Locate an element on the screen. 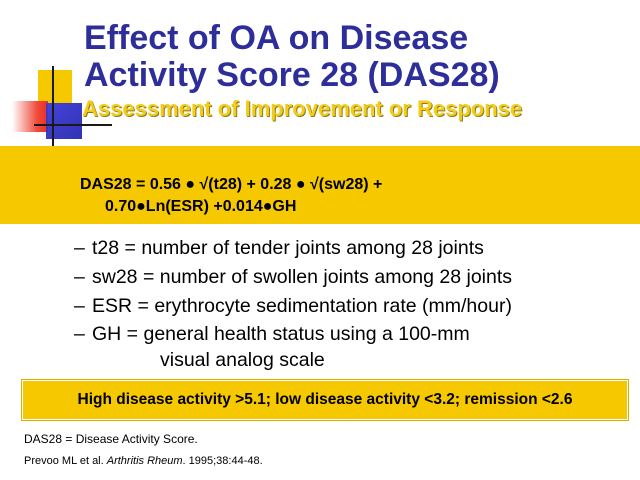 The height and width of the screenshot is (480, 640). slide-title-line2: Activity Score 28 (DAS28) is located at coordinates (292, 75).